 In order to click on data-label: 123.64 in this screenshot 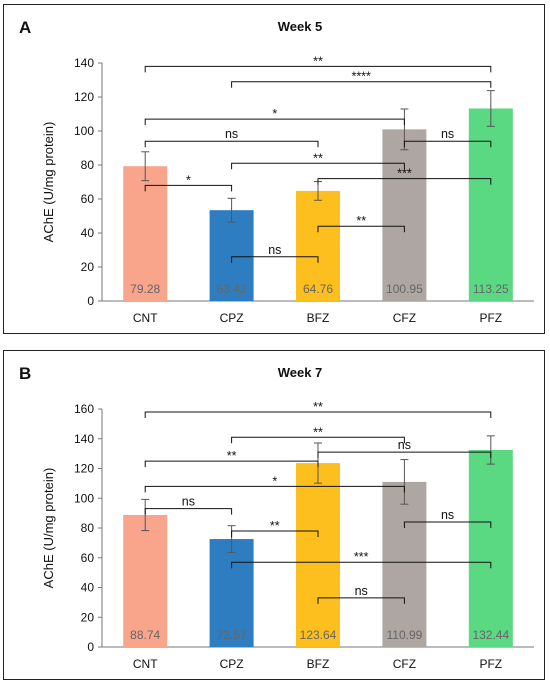, I will do `click(318, 635)`.